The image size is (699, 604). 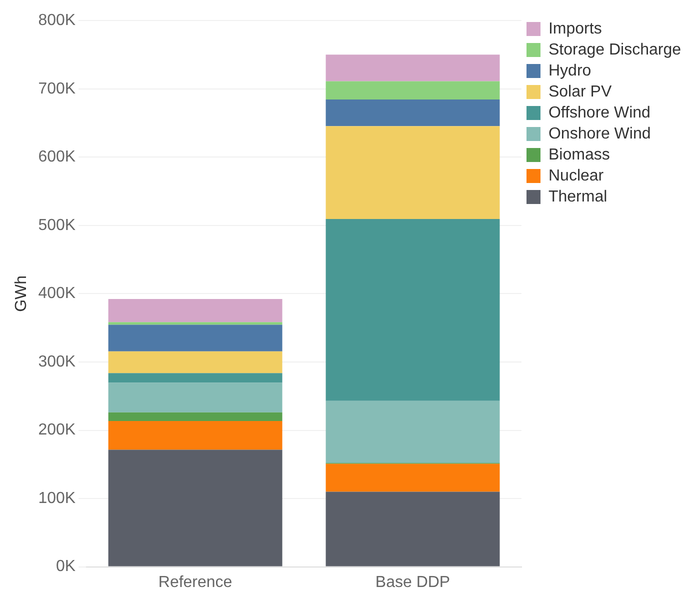 What do you see at coordinates (57, 89) in the screenshot?
I see `y-tick-label: 700K` at bounding box center [57, 89].